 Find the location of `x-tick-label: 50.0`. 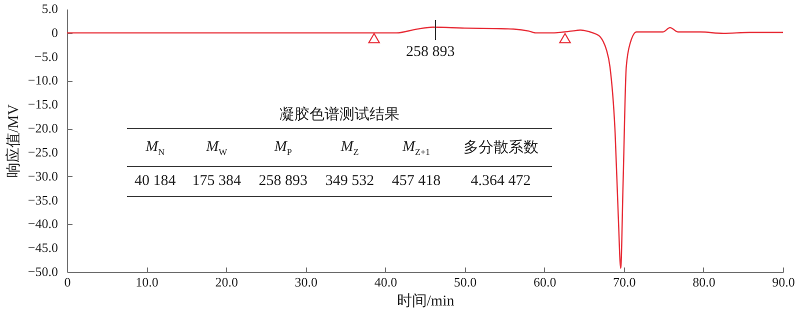

x-tick-label: 50.0 is located at coordinates (465, 282).